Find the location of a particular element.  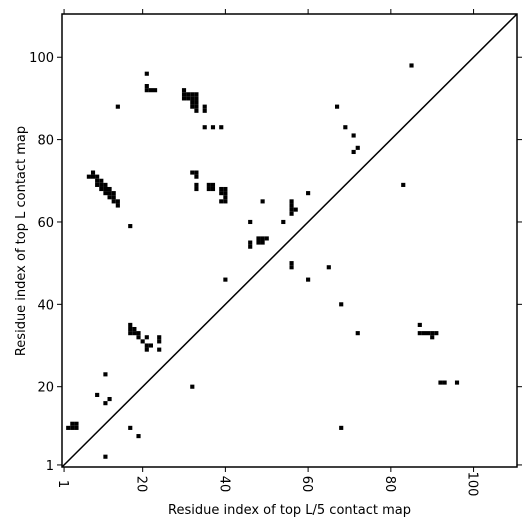

y-tick-label: 1 is located at coordinates (50, 466).